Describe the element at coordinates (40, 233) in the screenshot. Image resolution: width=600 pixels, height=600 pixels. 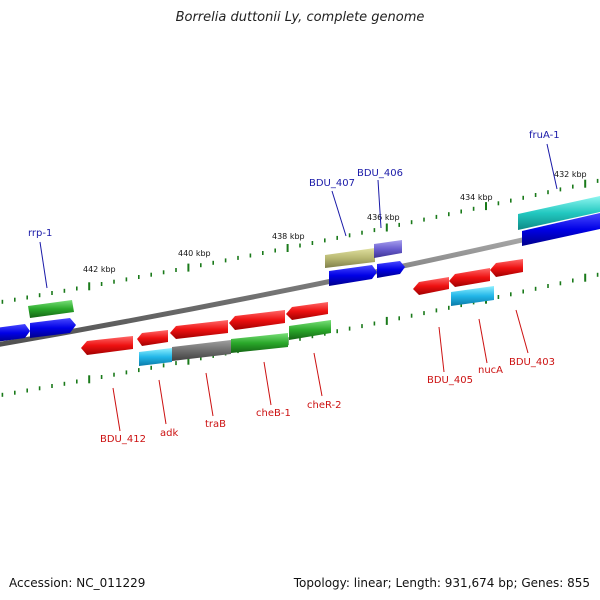
I see `gene-label-rrp-1: rrp-1` at that location.